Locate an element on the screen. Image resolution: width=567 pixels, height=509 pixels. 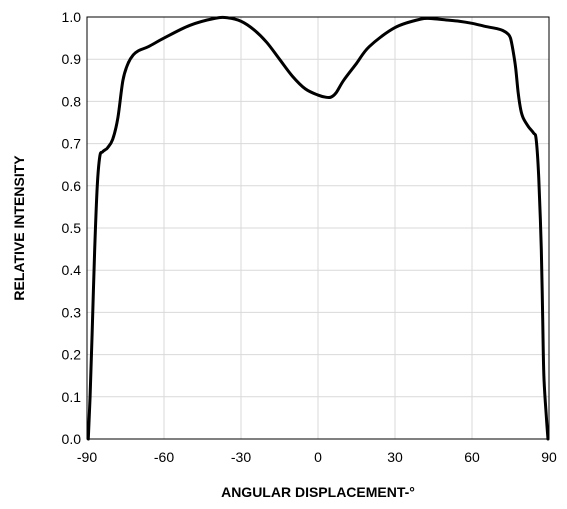
y-tick-label: 0.1 is located at coordinates (72, 397).